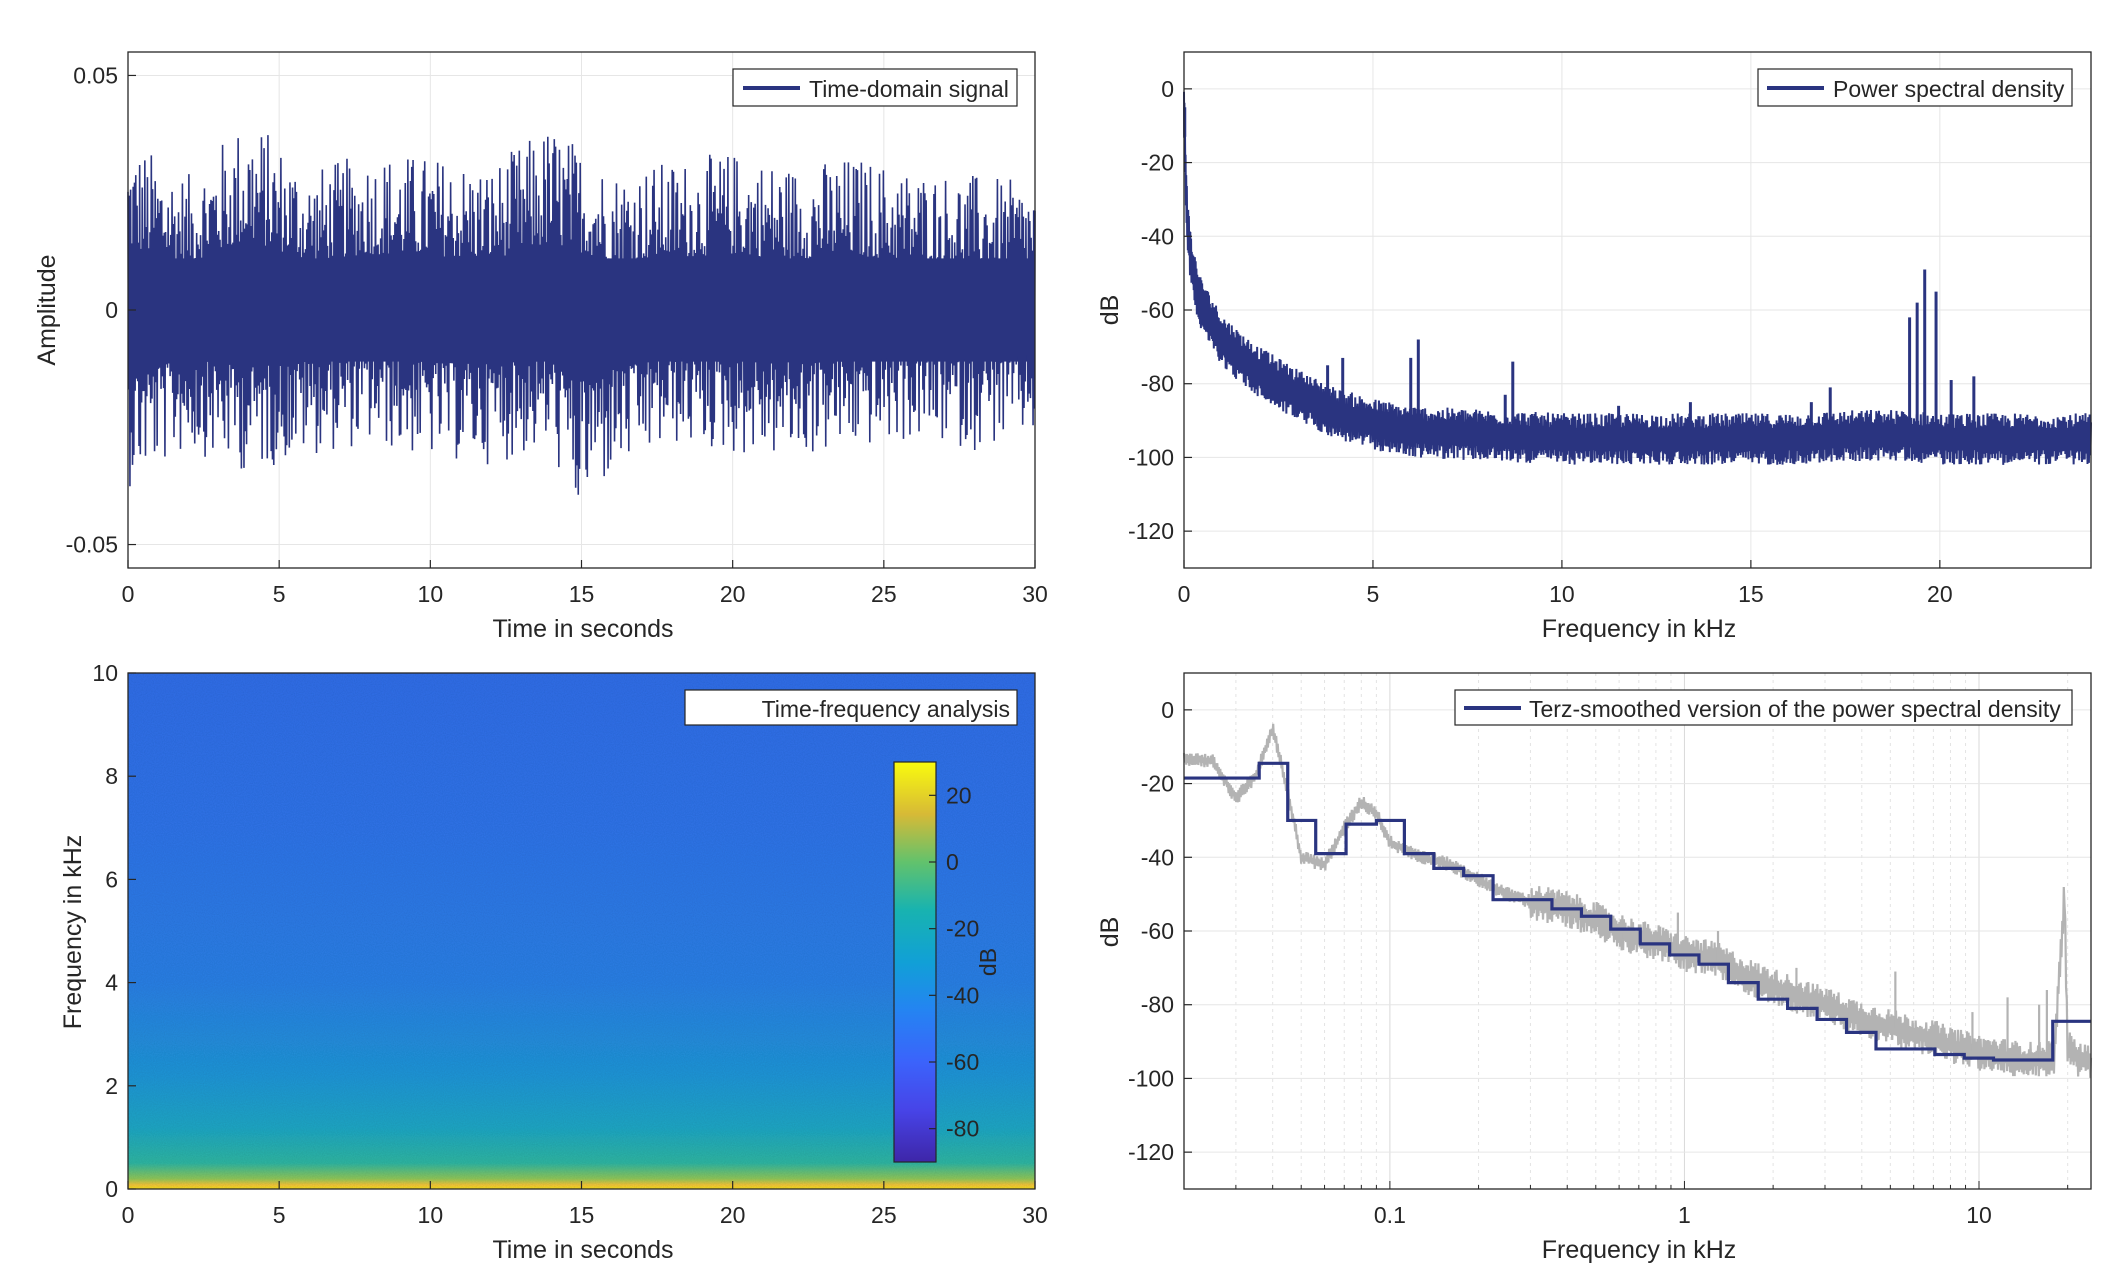 This screenshot has width=2126, height=1276. I want to click on psd-legend-label: Power spectral density, so click(1949, 89).